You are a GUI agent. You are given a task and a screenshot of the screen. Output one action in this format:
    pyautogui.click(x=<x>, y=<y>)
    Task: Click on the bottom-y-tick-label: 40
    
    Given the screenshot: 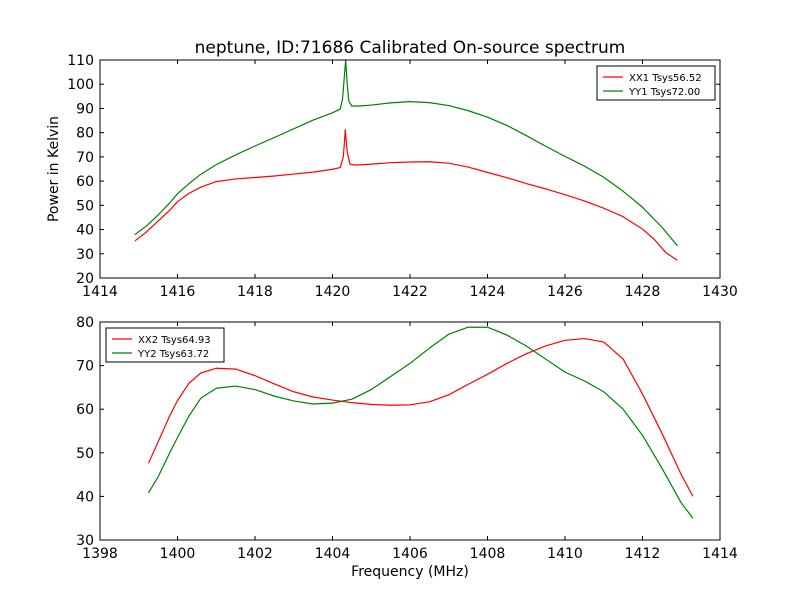 What is the action you would take?
    pyautogui.click(x=85, y=497)
    